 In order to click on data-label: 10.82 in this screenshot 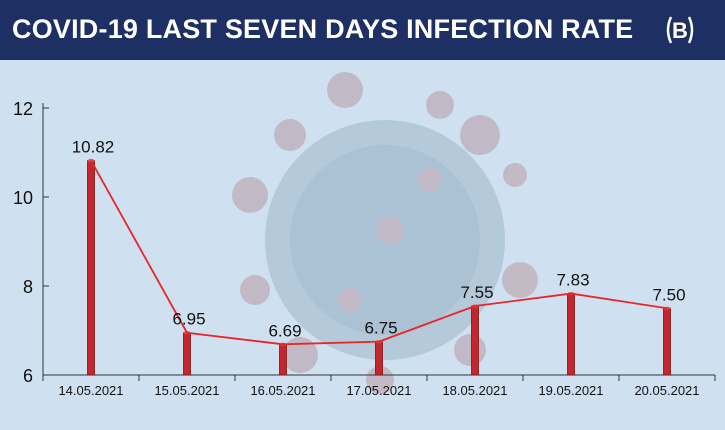, I will do `click(93, 147)`.